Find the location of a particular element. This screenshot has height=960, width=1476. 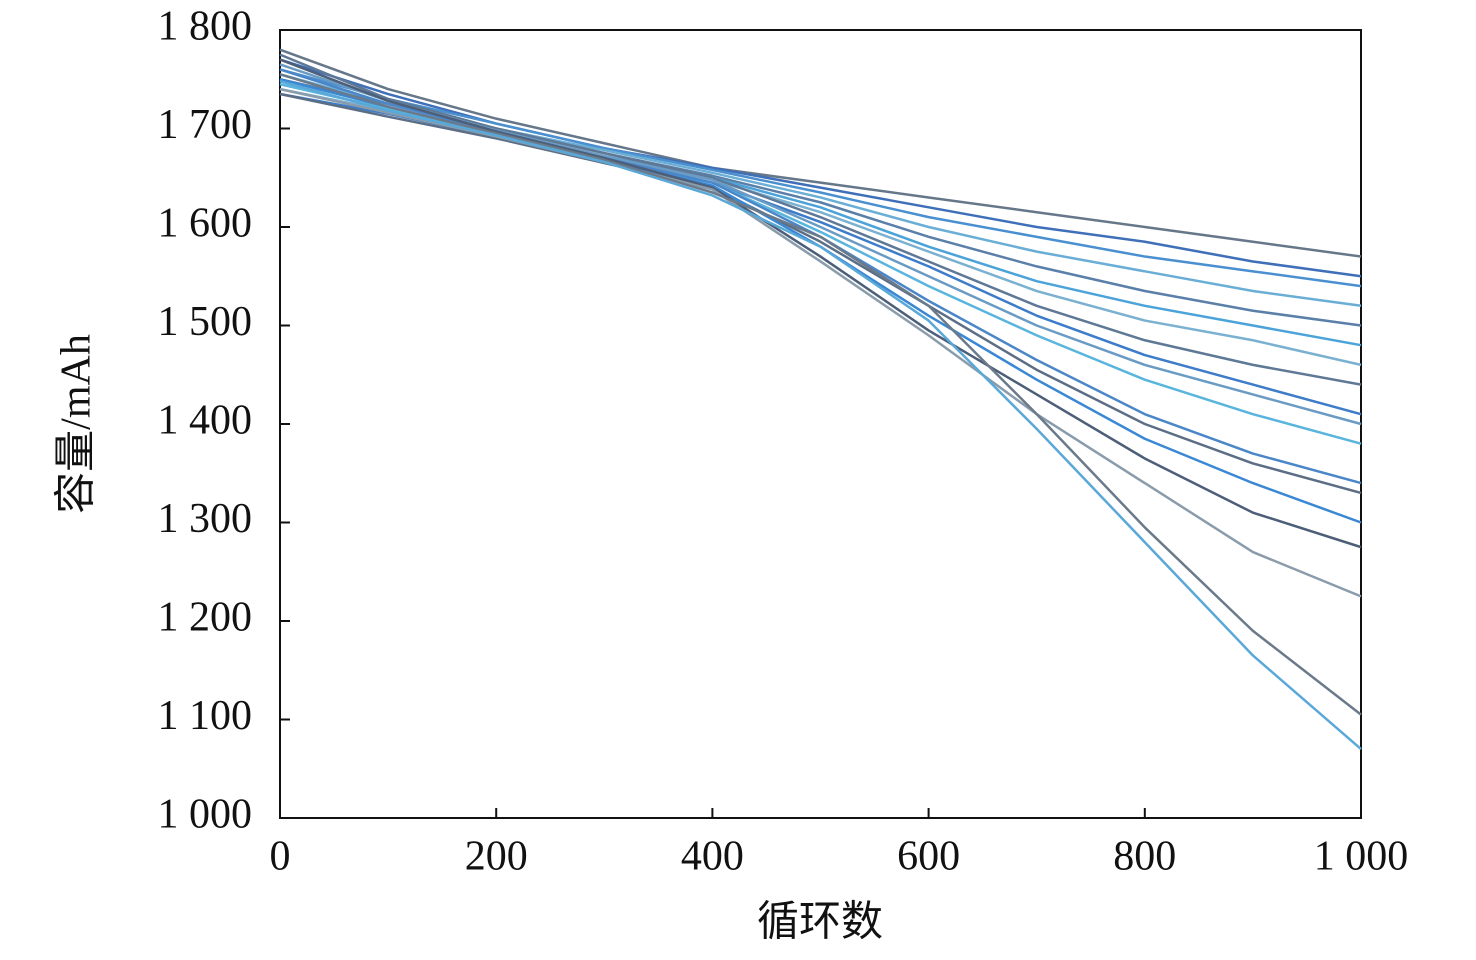

y-tick-label: 1 600 is located at coordinates (205, 224).